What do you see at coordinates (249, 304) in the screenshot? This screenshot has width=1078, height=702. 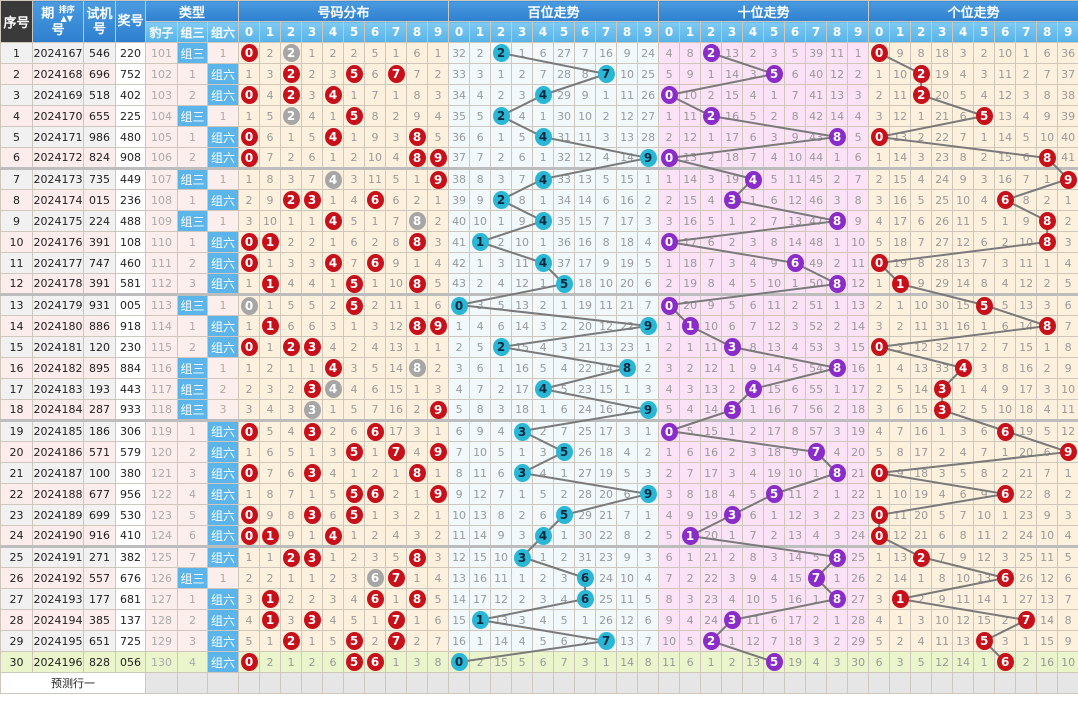 I see `distribution-cell: 0` at bounding box center [249, 304].